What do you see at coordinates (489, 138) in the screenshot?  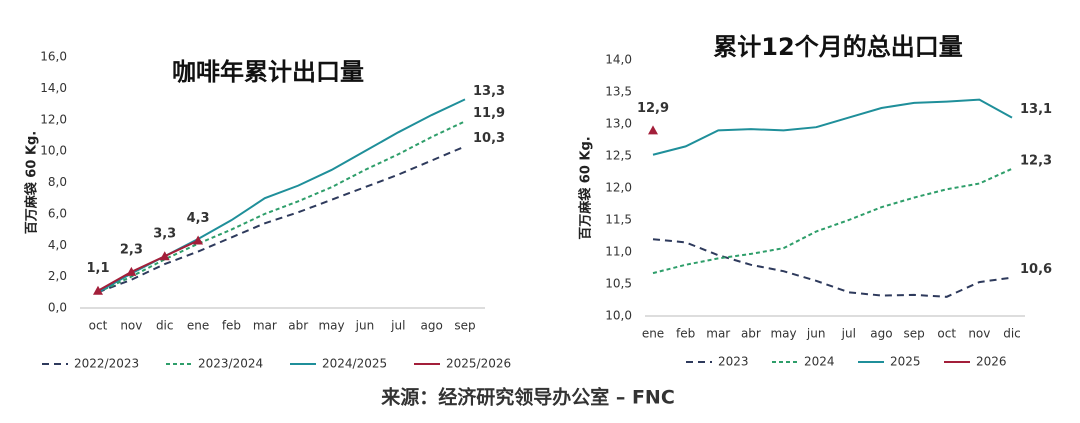 I see `value-label: 10,3` at bounding box center [489, 138].